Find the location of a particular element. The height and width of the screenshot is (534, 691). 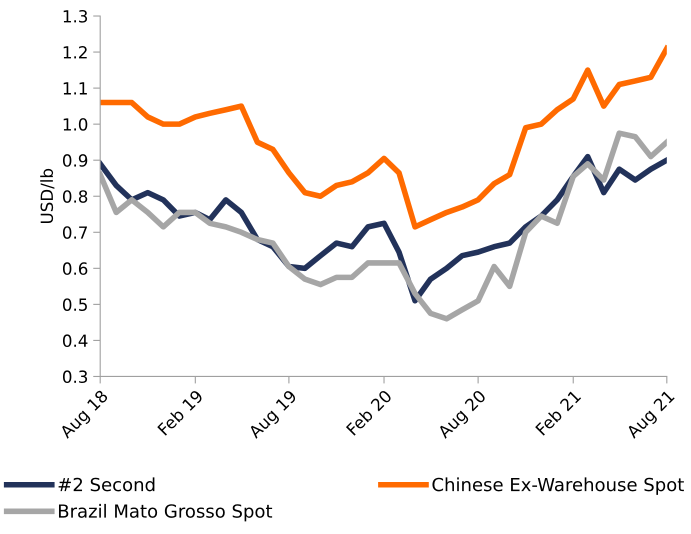

y-tick-label: 0.4 is located at coordinates (75, 340).